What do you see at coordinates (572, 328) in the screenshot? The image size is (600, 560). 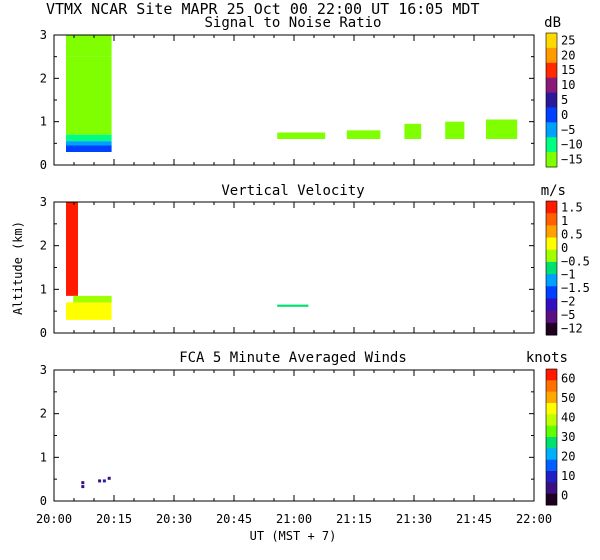 I see `colorbar-label: −12` at bounding box center [572, 328].